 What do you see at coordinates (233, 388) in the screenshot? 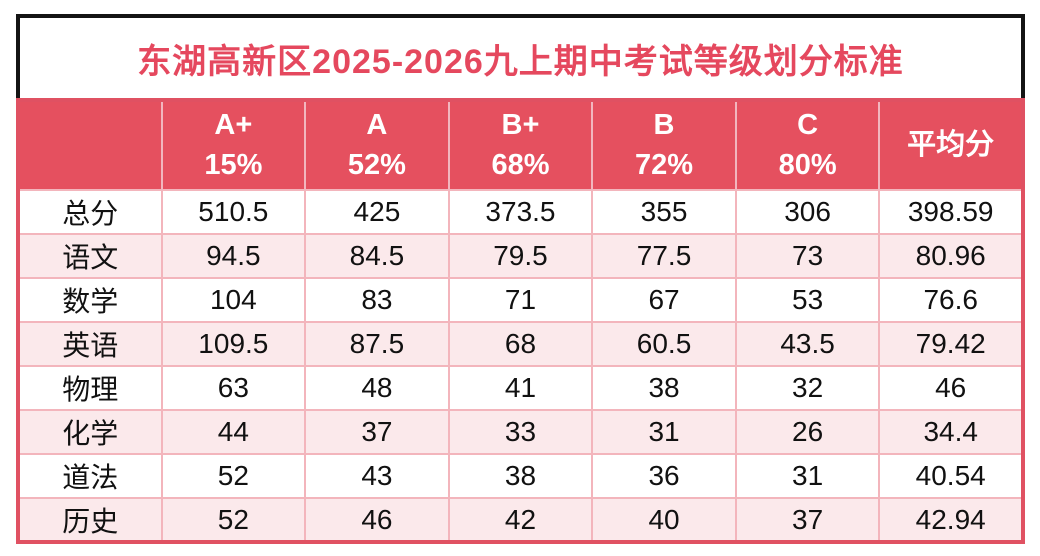
I see `value-cell: 63` at bounding box center [233, 388].